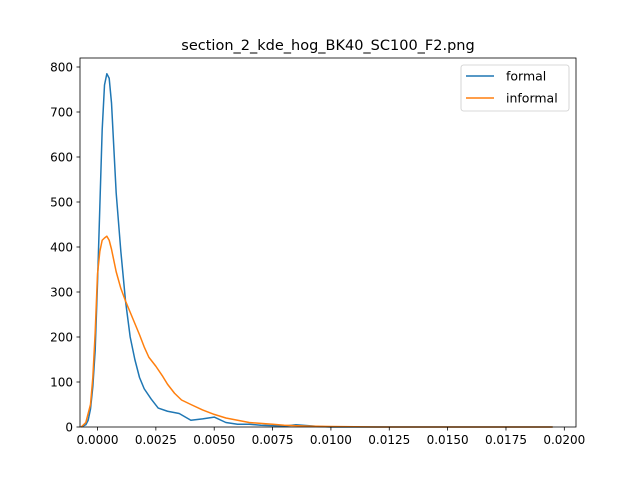 This screenshot has height=480, width=640. Describe the element at coordinates (61, 67) in the screenshot. I see `y-tick-label: 800` at that location.